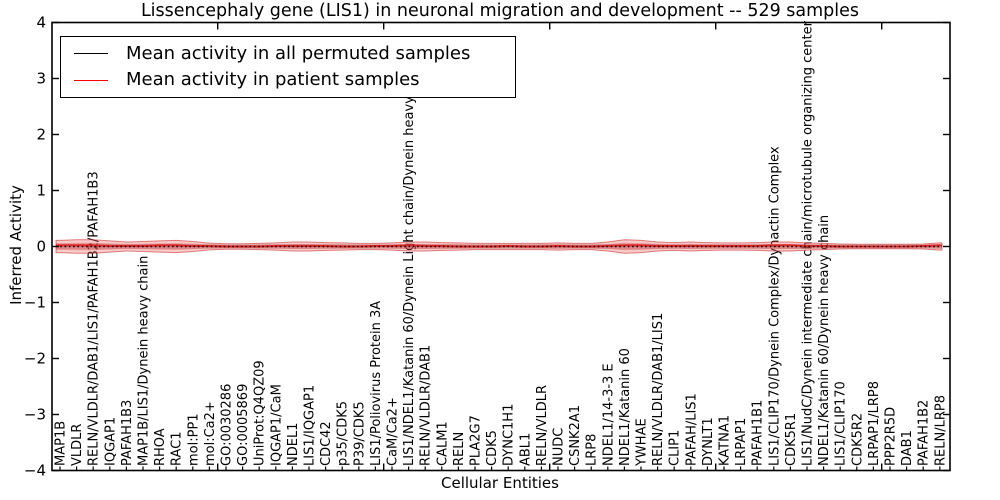 This screenshot has height=500, width=1000. Describe the element at coordinates (509, 435) in the screenshot. I see `x-tick-label: DYNC1H1` at that location.